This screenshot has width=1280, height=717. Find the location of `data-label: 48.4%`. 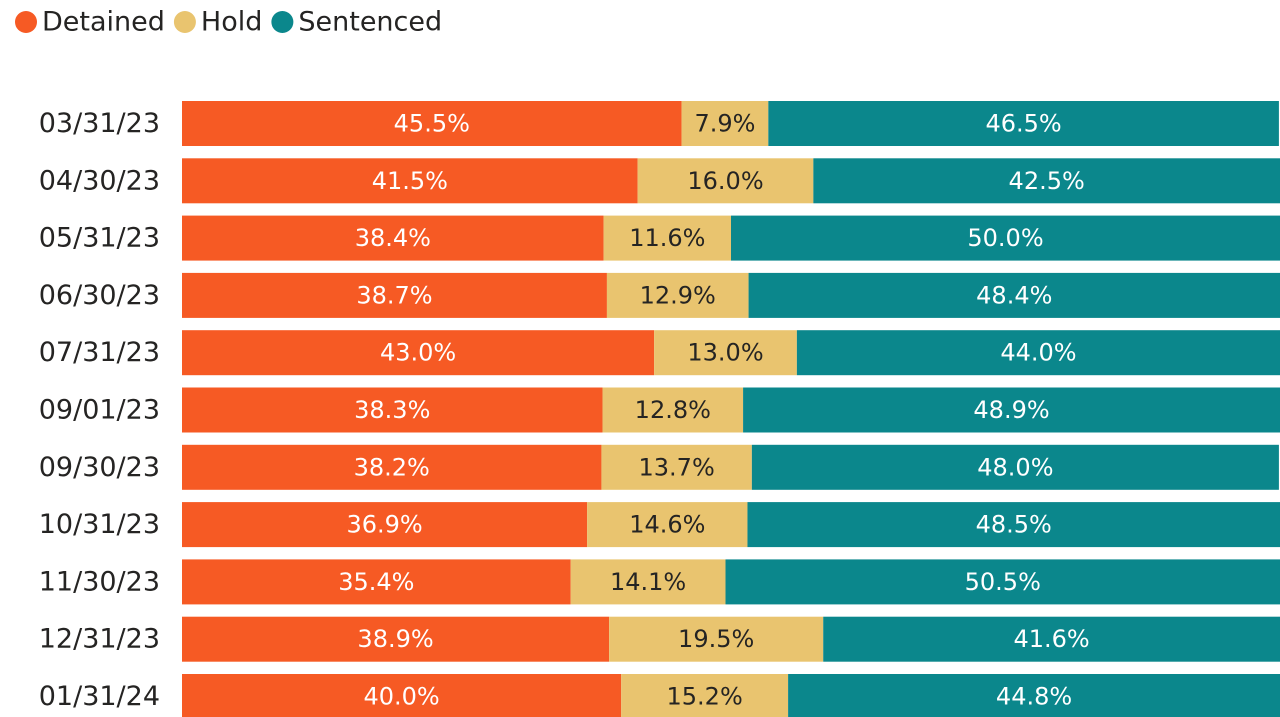

data-label: 48.4% is located at coordinates (1014, 295).